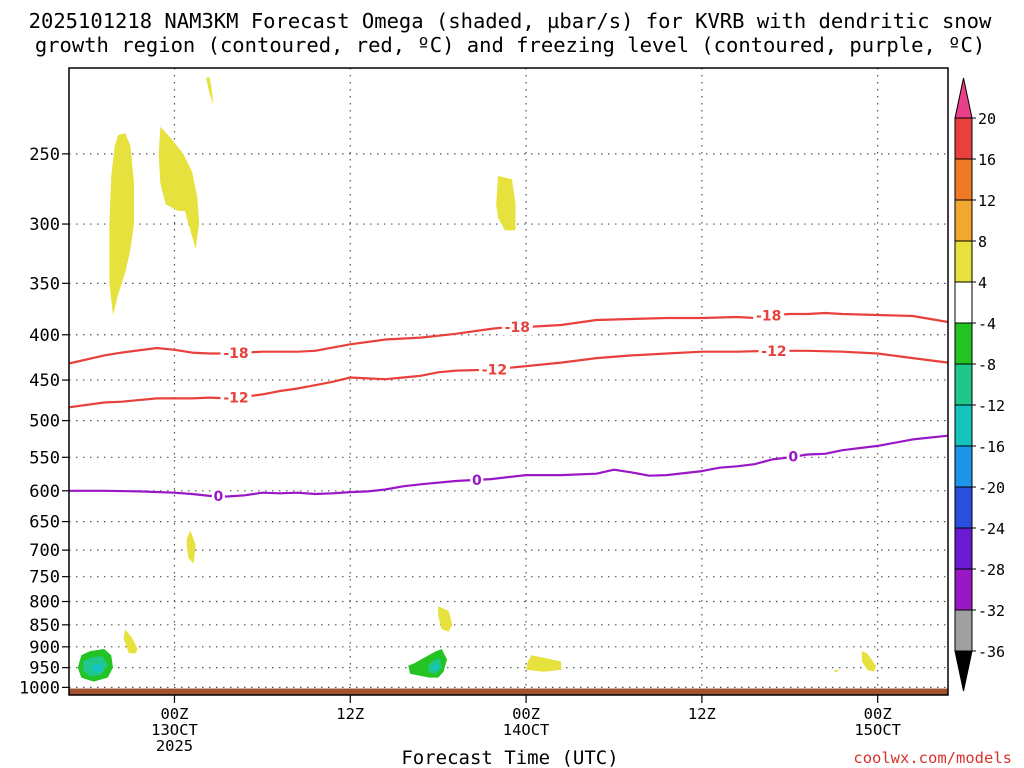  What do you see at coordinates (44, 578) in the screenshot?
I see `y-tick-label: 750` at bounding box center [44, 578].